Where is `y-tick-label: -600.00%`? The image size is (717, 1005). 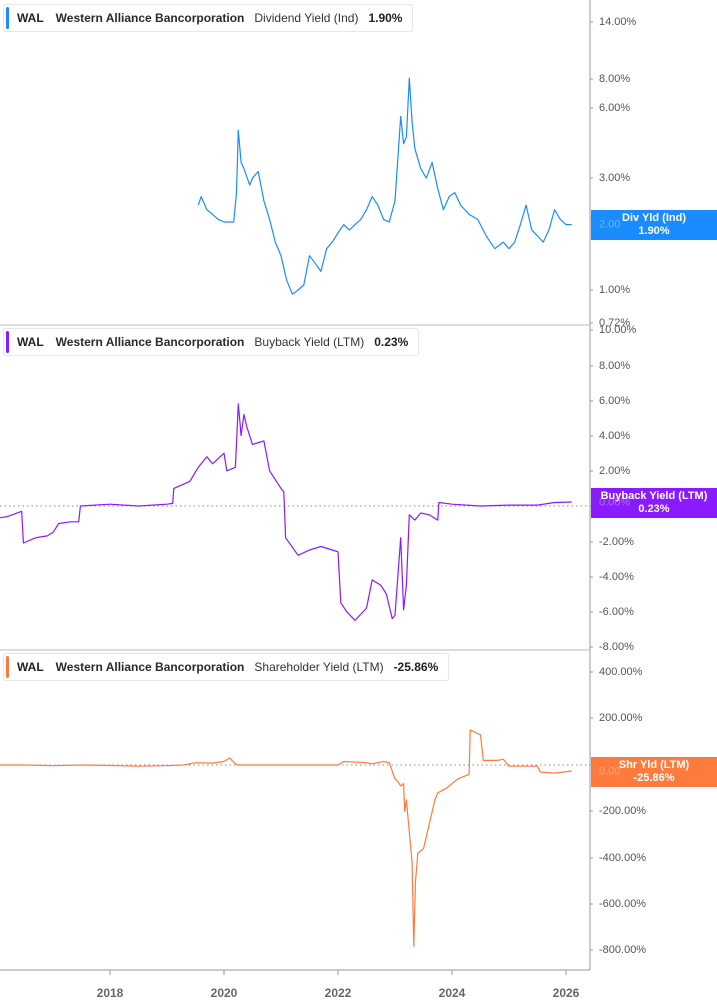
y-tick-label: -600.00% is located at coordinates (623, 904).